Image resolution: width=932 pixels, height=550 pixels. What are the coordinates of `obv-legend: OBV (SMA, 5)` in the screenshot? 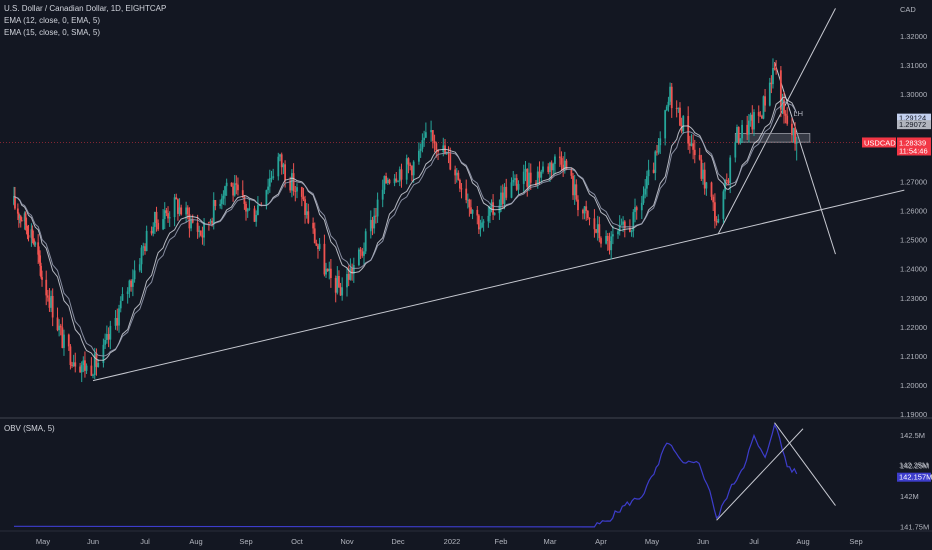 It's located at (29, 428).